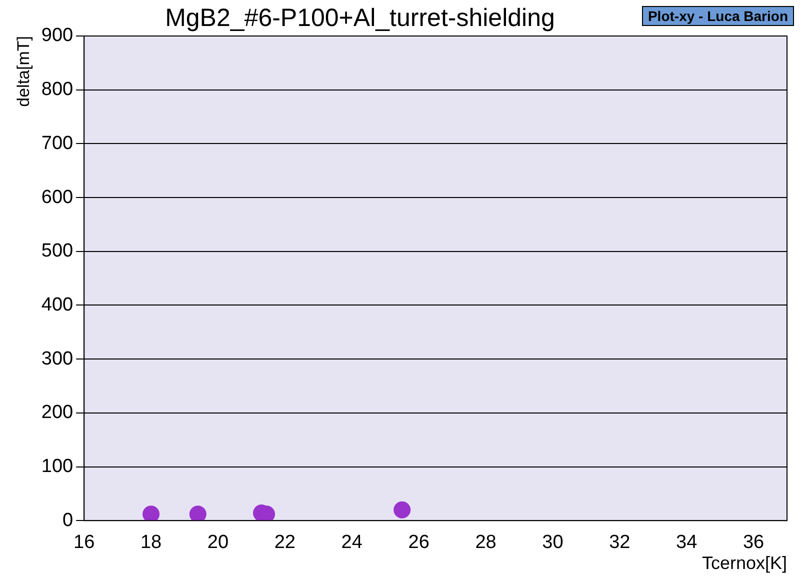 The image size is (802, 579). What do you see at coordinates (151, 543) in the screenshot?
I see `x-tick-label: 18` at bounding box center [151, 543].